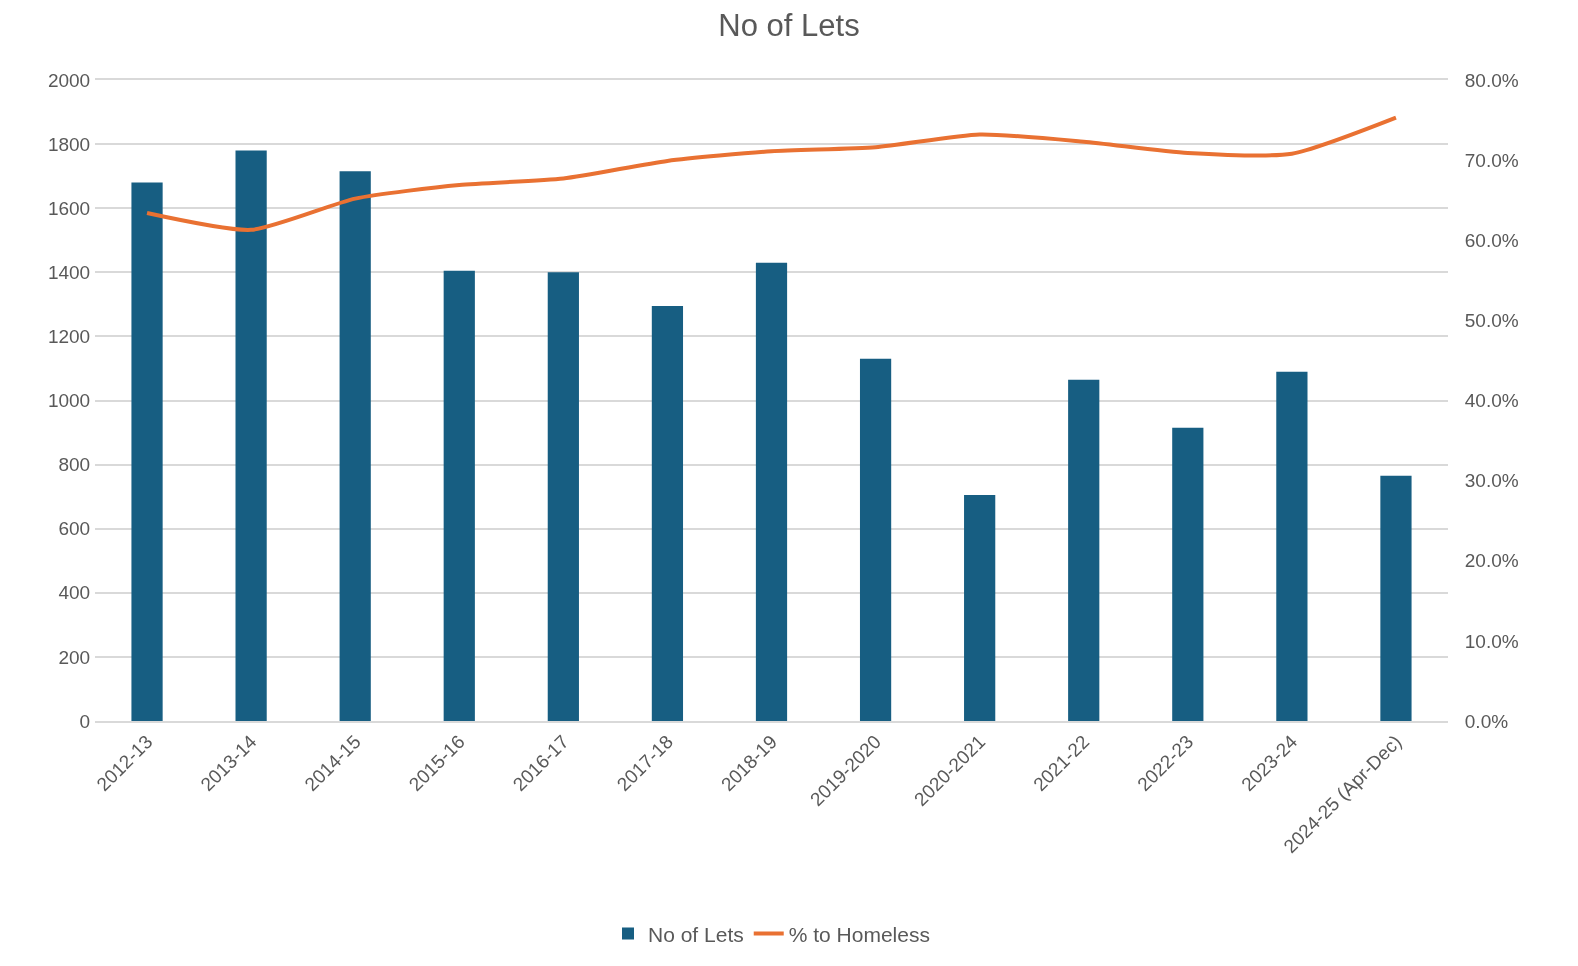 The height and width of the screenshot is (966, 1578). I want to click on y2-tick-label: 80.0%, so click(1491, 80).